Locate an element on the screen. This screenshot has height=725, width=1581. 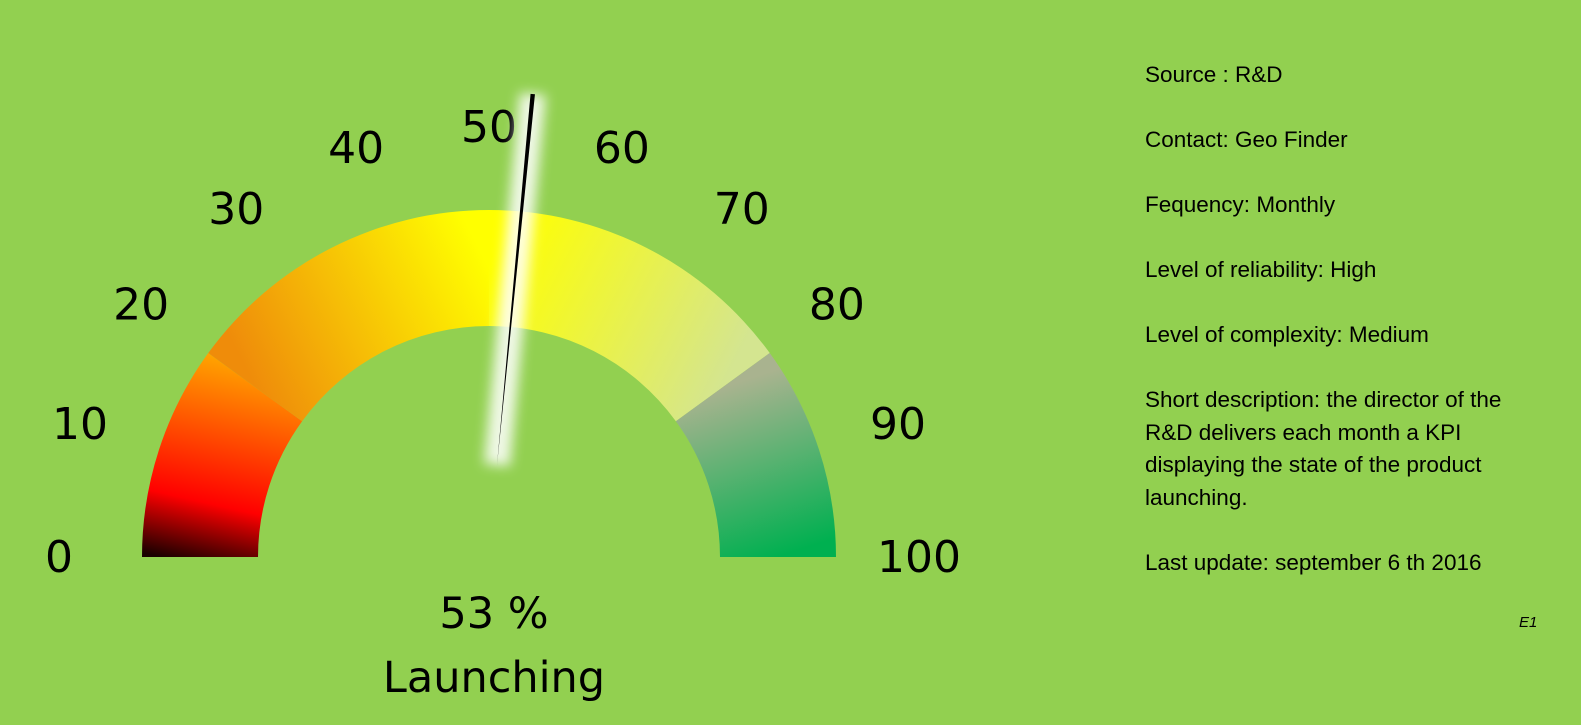
tick-label-70: 70 is located at coordinates (742, 209).